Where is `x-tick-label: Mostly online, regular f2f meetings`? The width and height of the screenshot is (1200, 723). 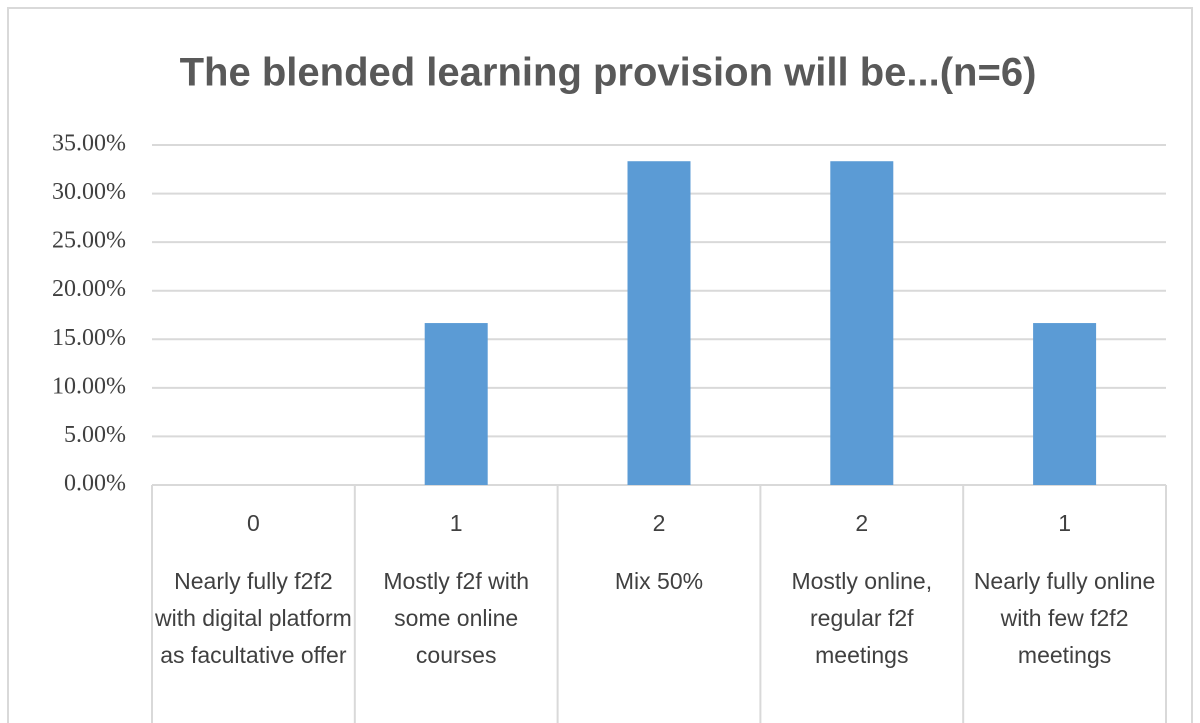
x-tick-label: Mostly online, regular f2f meetings is located at coordinates (862, 618).